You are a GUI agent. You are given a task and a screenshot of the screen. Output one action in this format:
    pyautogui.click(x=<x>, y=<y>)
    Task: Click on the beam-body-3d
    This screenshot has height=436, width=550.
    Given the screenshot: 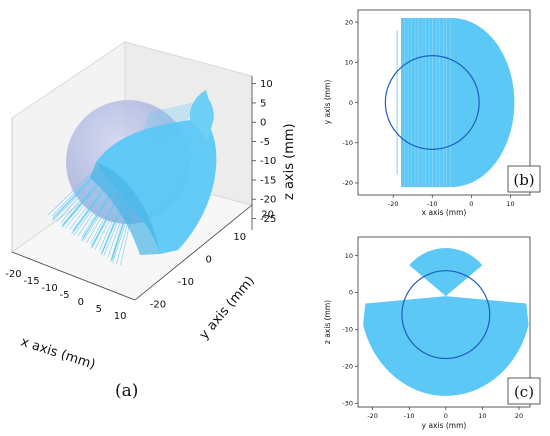 What is the action you would take?
    pyautogui.click(x=156, y=175)
    